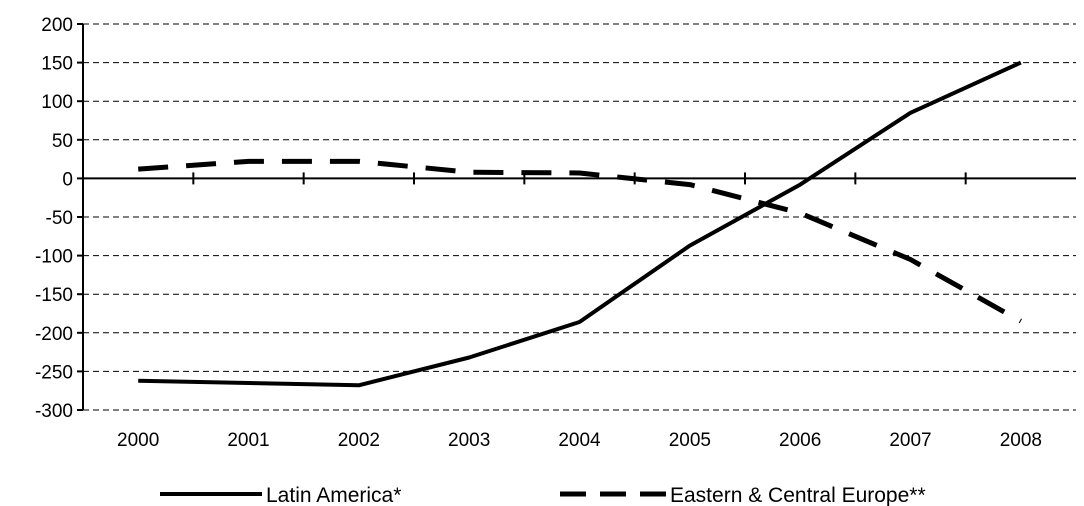 This screenshot has height=506, width=1084. What do you see at coordinates (359, 440) in the screenshot?
I see `x-tick-label: 2002` at bounding box center [359, 440].